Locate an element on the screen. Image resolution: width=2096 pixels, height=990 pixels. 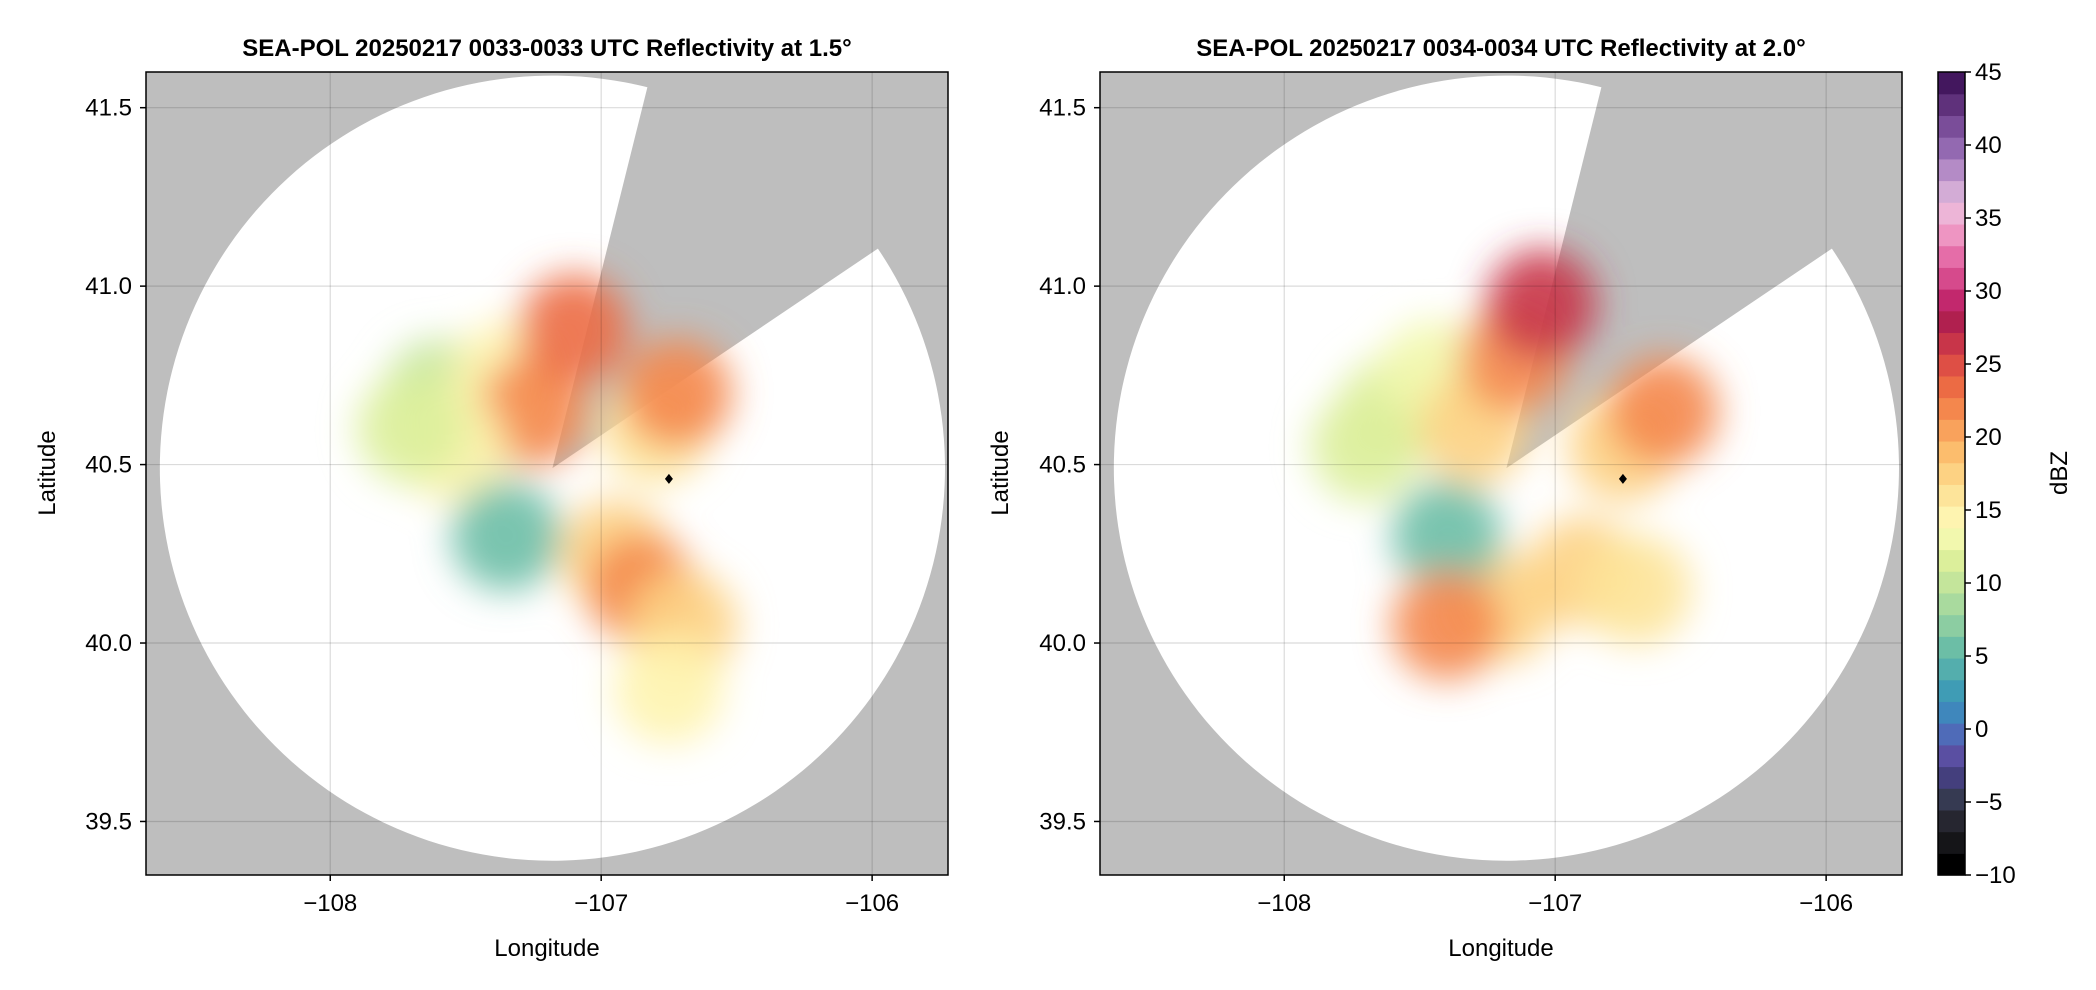
colorbar-label: dBZ is located at coordinates (2059, 473).